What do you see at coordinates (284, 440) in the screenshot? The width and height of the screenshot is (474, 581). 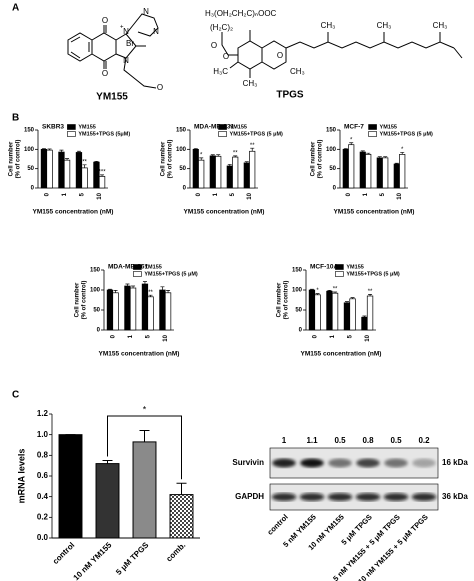 I see `ratio-label: 1` at bounding box center [284, 440].